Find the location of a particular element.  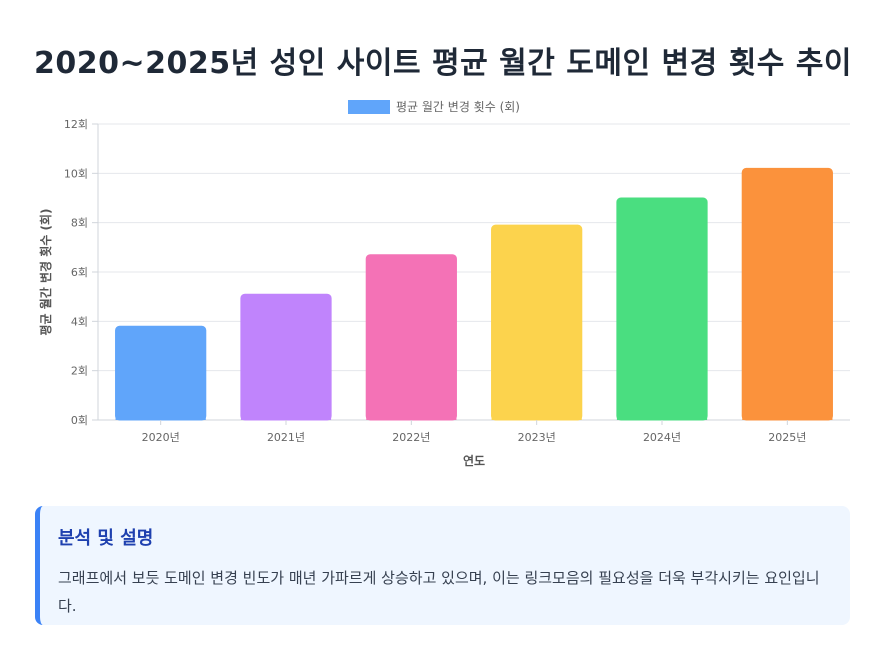

bar-base-2023년 is located at coordinates (536, 418).